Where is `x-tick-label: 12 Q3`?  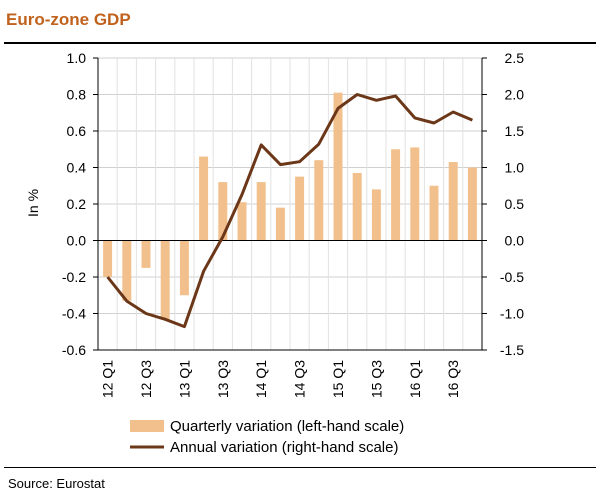
x-tick-label: 12 Q3 is located at coordinates (146, 379).